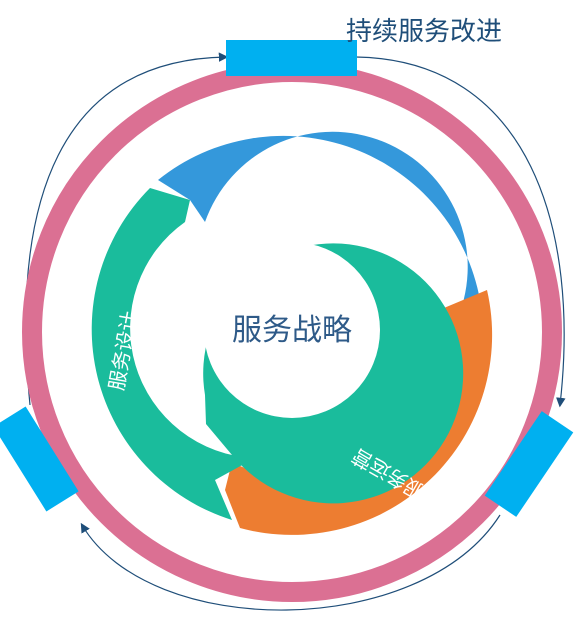  I want to click on center-hole, so click(292, 330).